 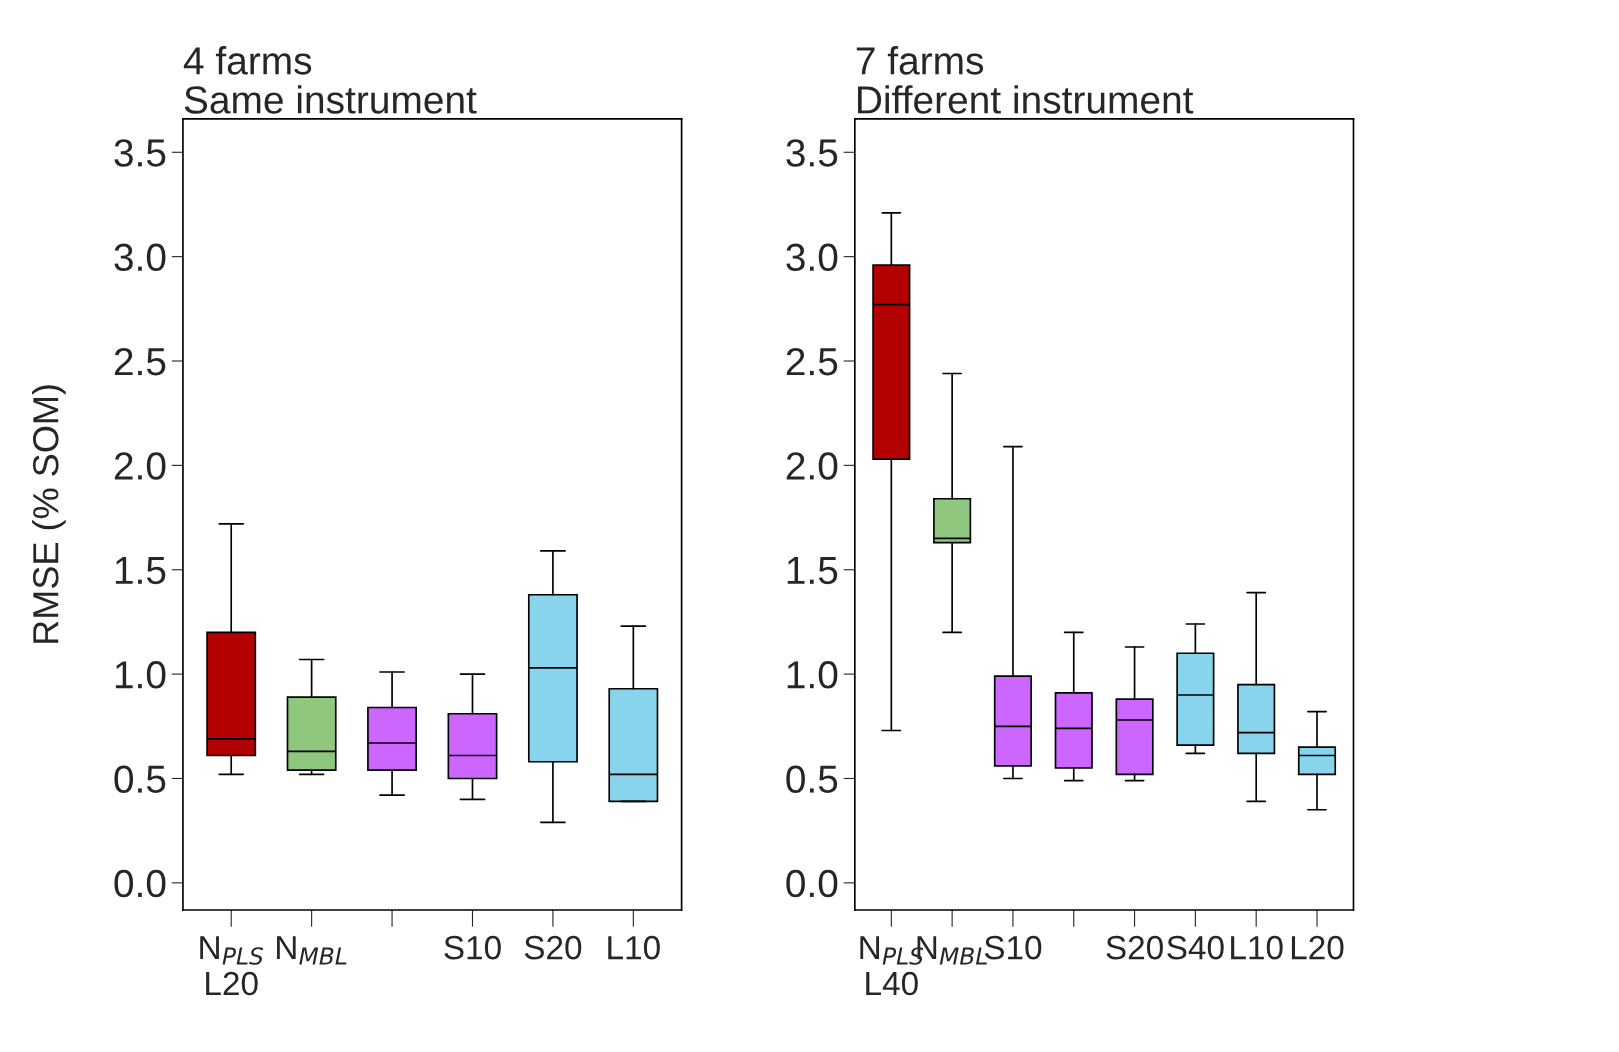 I want to click on chart-title: 7 farms Different instrument, so click(x=1025, y=80).